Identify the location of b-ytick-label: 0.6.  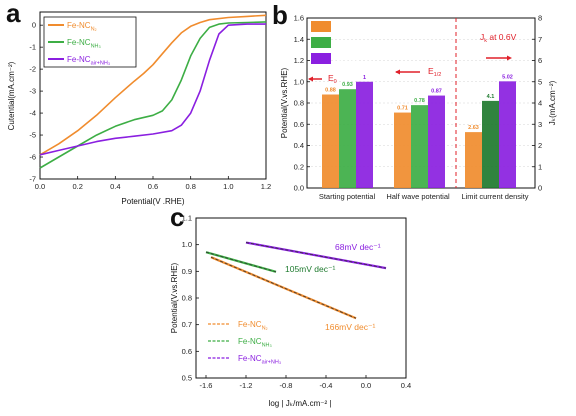
(299, 124).